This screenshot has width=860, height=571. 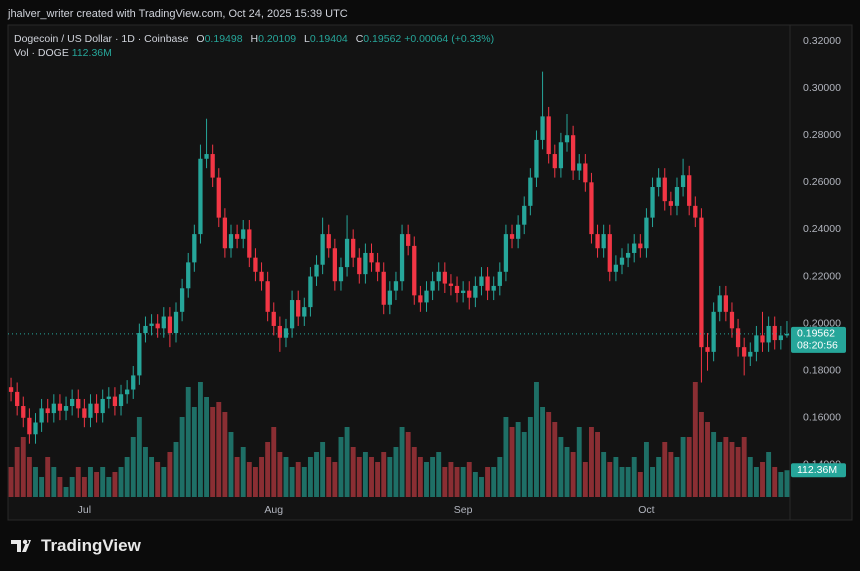 I want to click on last-price-label: 0.19562, so click(x=816, y=334).